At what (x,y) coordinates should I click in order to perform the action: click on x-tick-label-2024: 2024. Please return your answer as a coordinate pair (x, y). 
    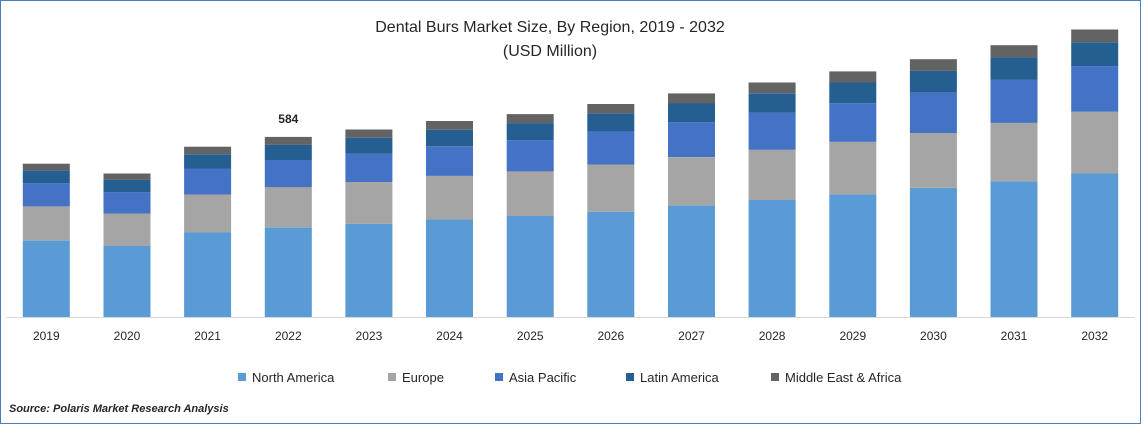
    Looking at the image, I should click on (449, 336).